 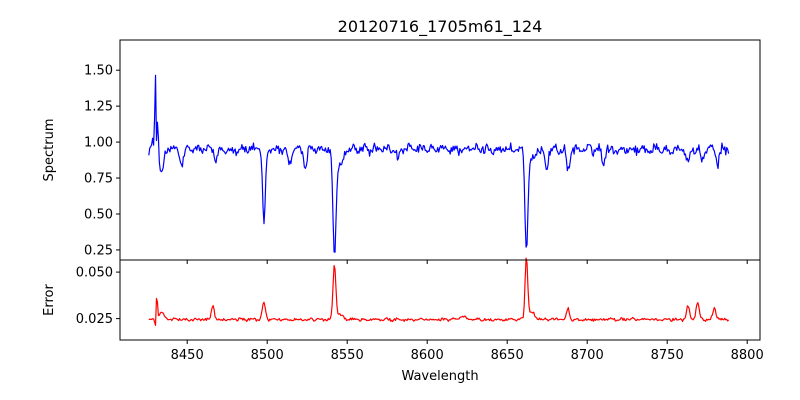 What do you see at coordinates (427, 355) in the screenshot?
I see `x-tick-label: 8600` at bounding box center [427, 355].